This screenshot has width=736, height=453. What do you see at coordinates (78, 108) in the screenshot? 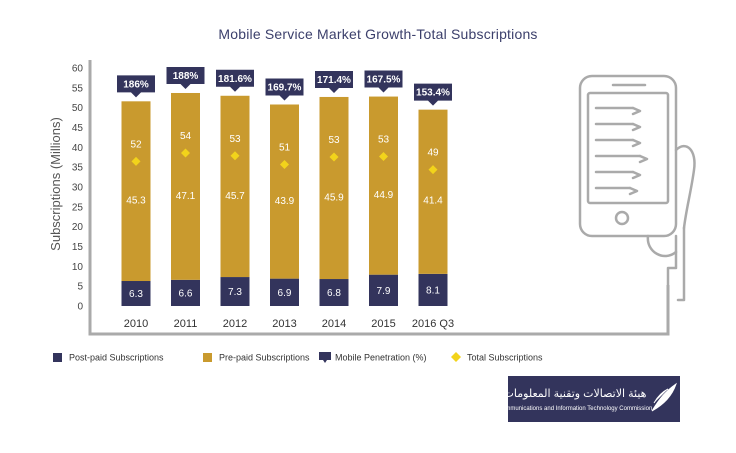
I see `y-tick-label: 50` at bounding box center [78, 108].